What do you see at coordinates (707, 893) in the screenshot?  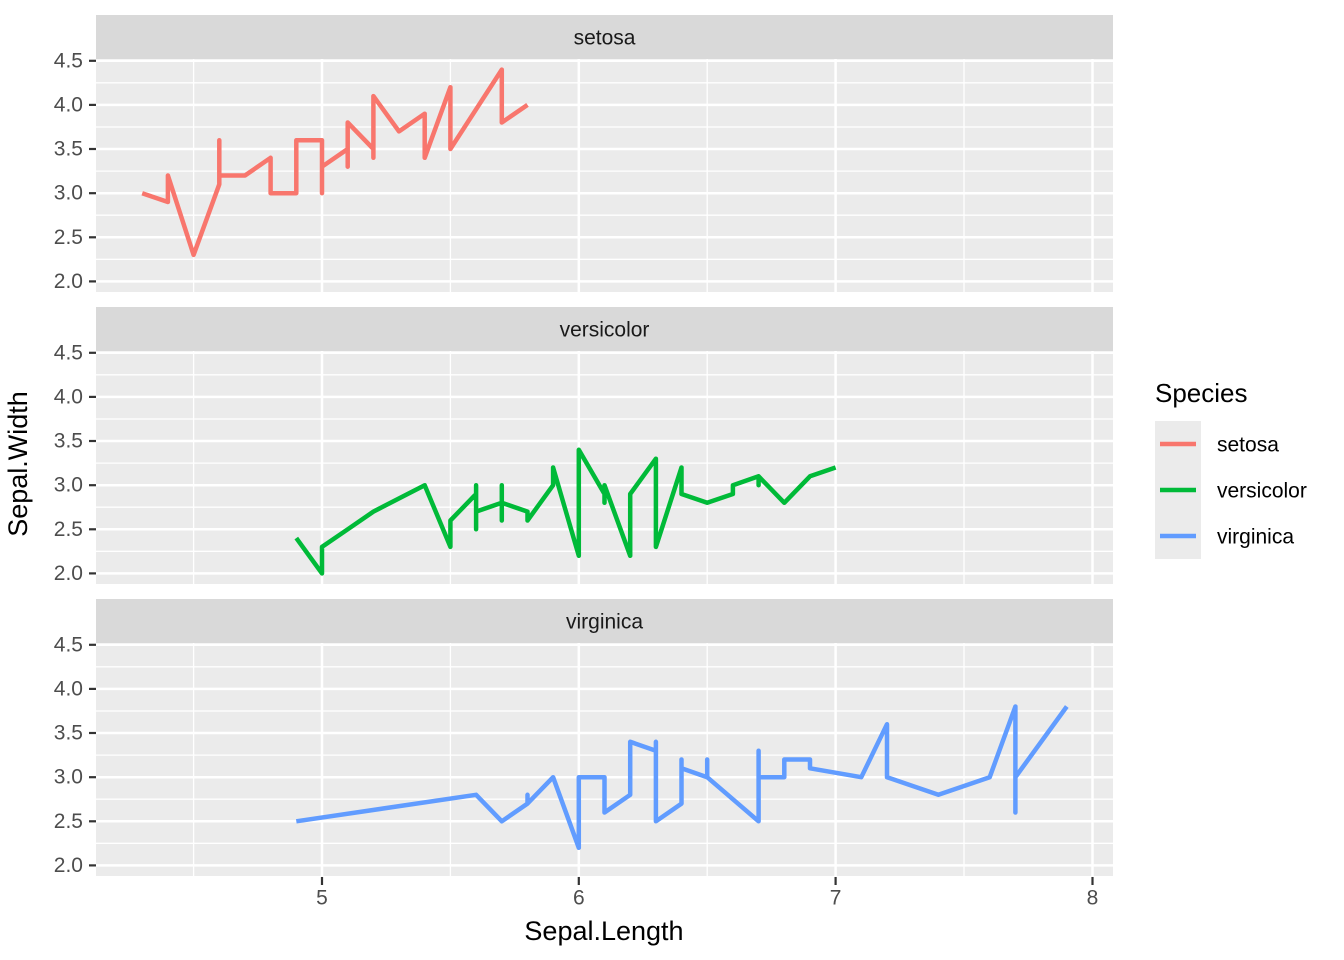 I see `x-axis-layer: 5 6 7 8` at bounding box center [707, 893].